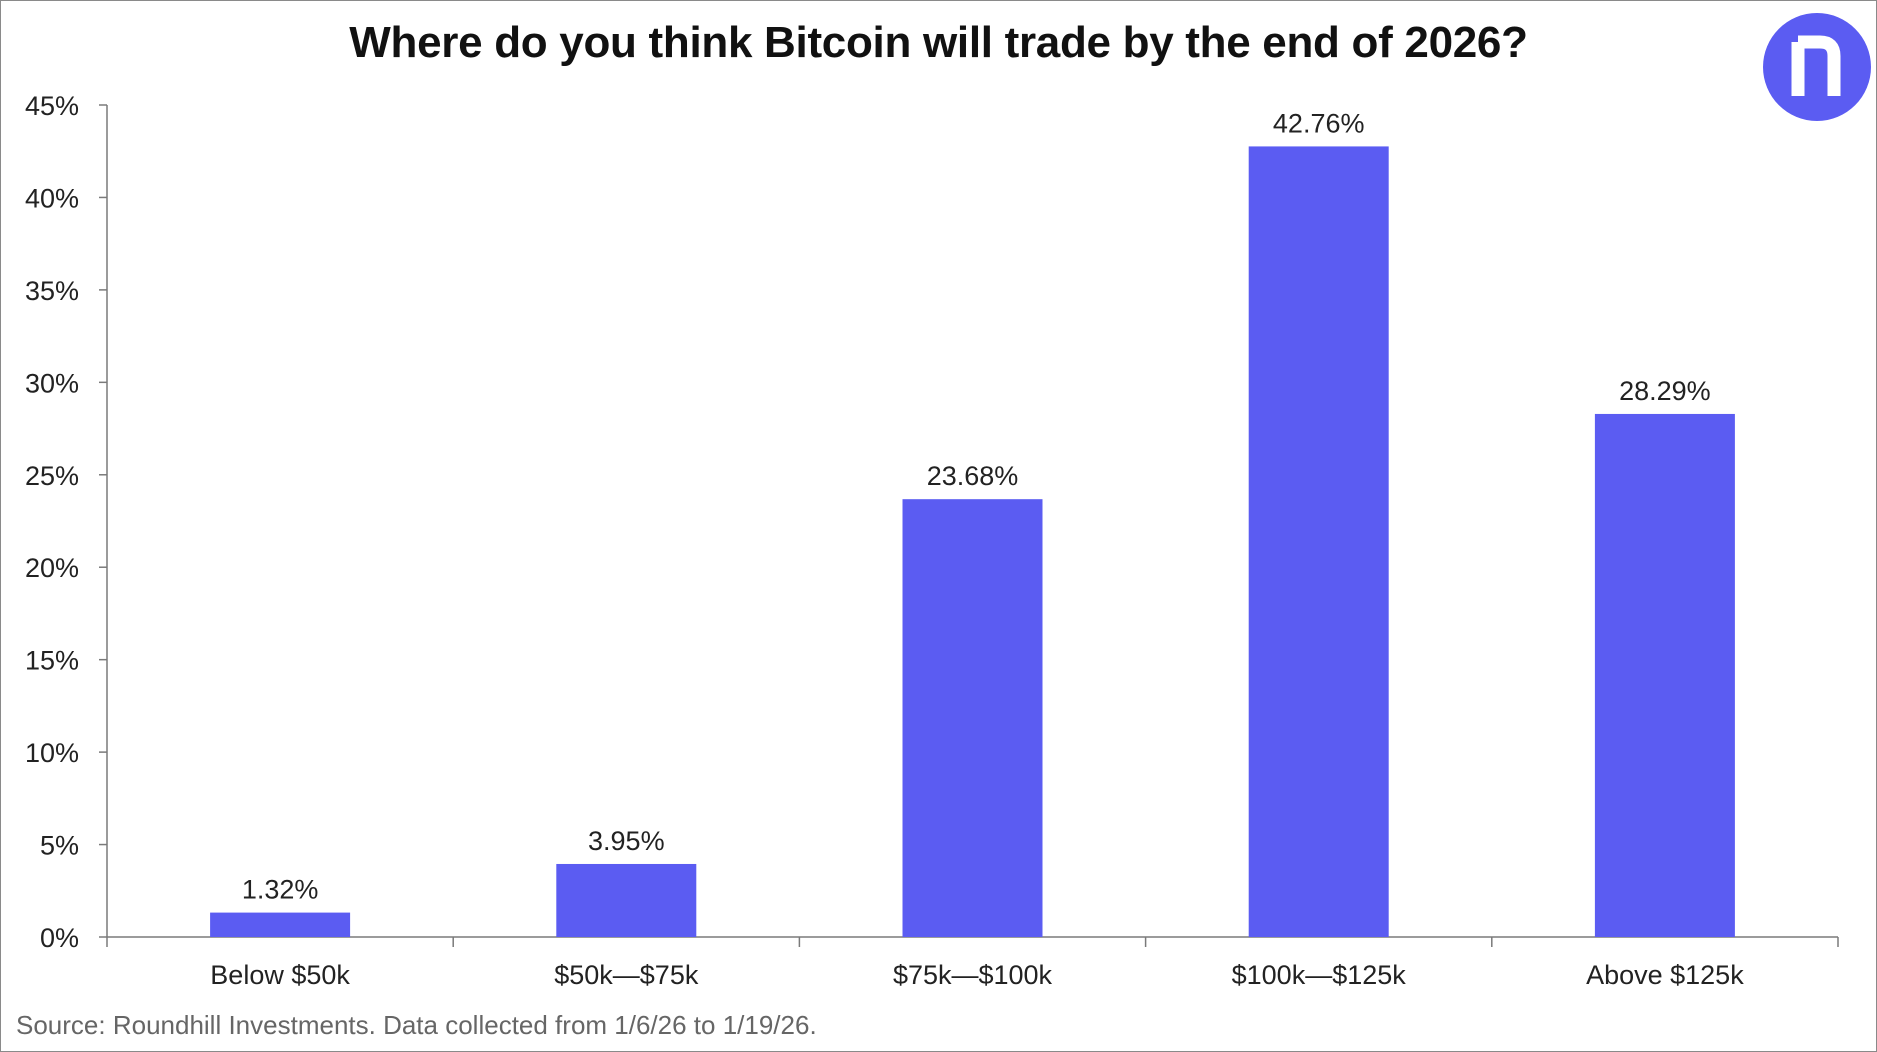 Image resolution: width=1877 pixels, height=1052 pixels. I want to click on data-label: 3.95%, so click(626, 841).